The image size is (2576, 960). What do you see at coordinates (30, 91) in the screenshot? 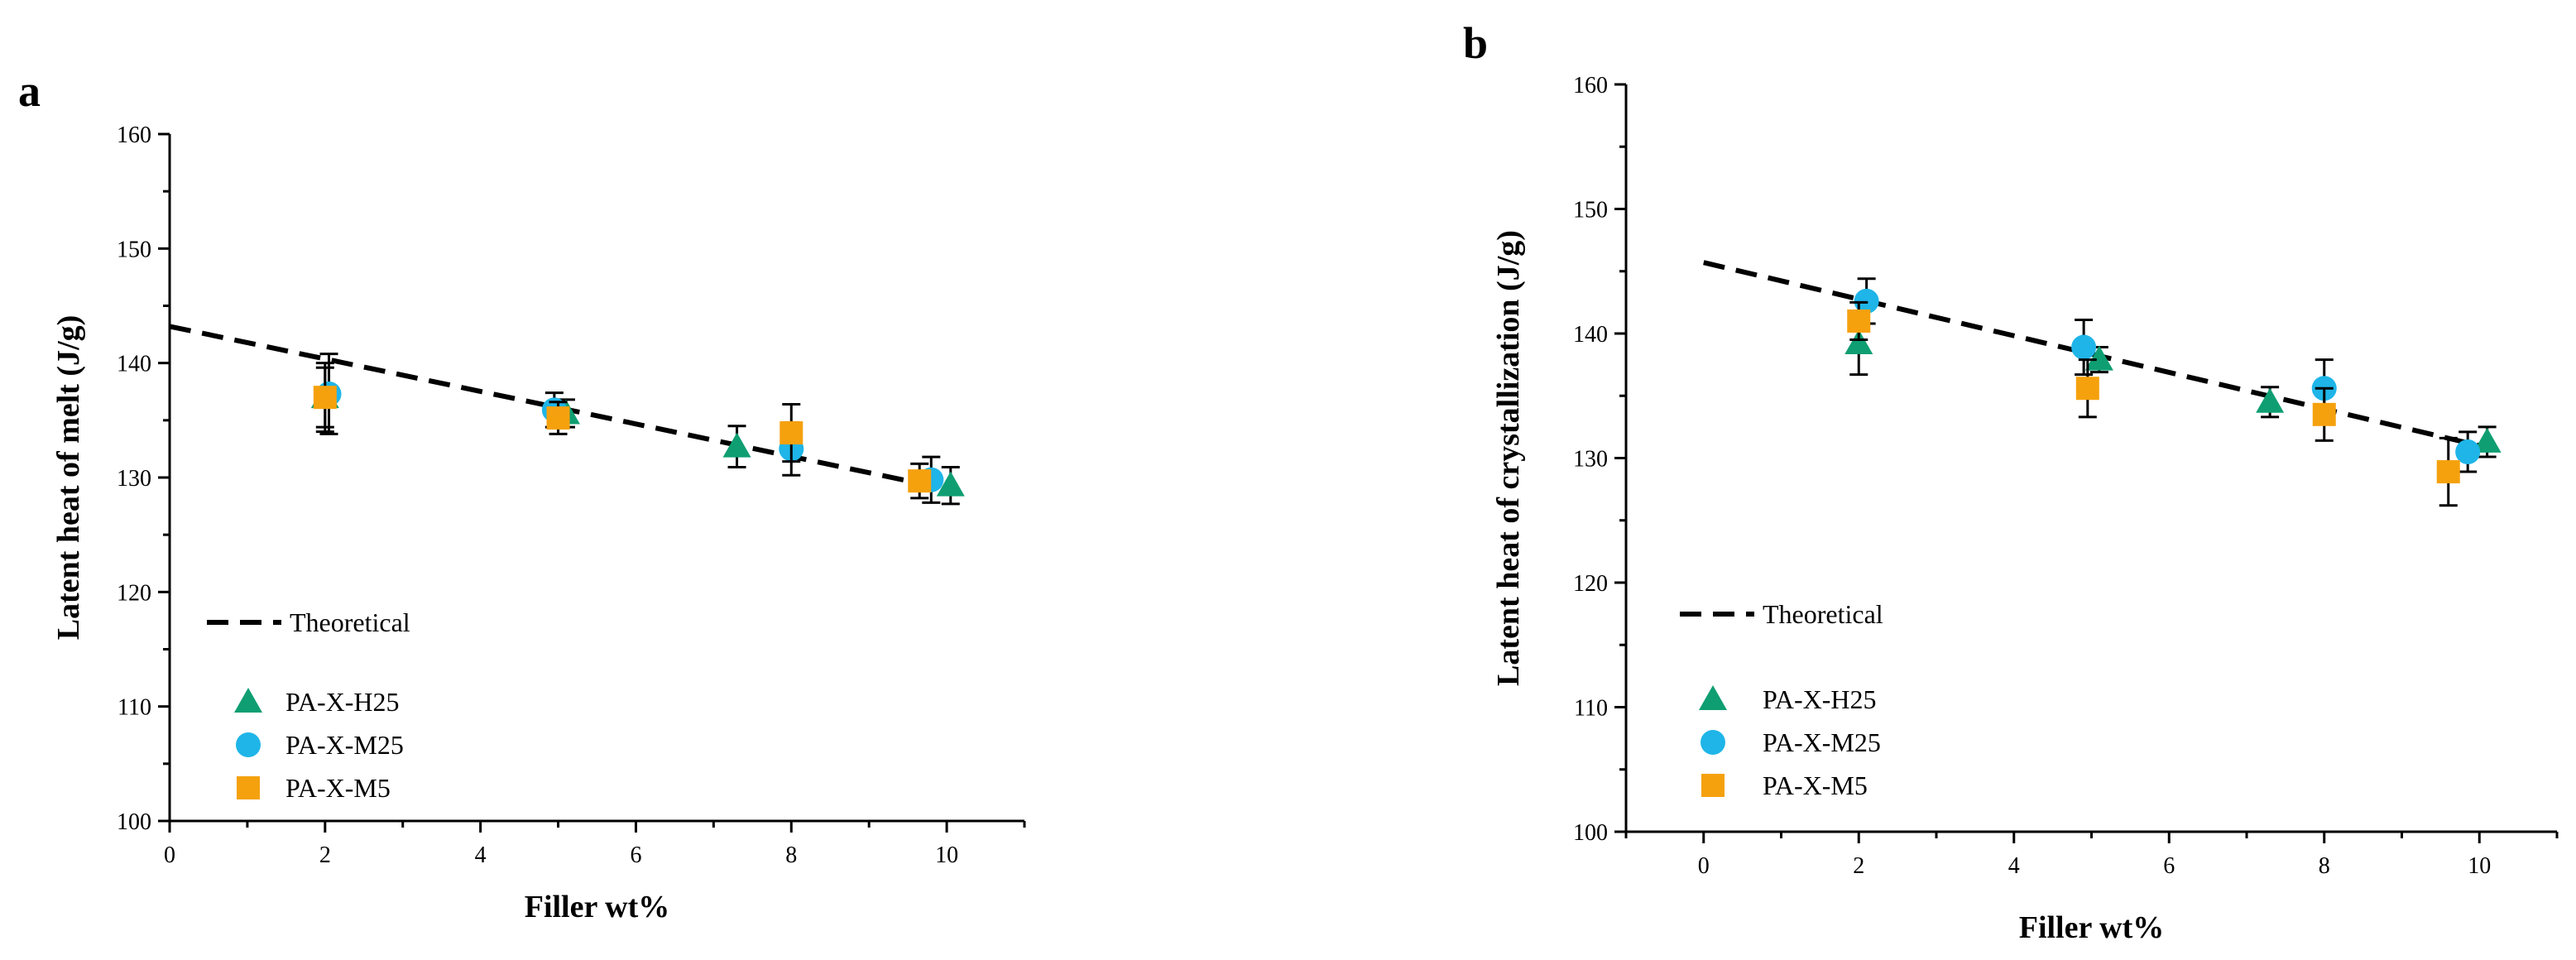
I see `panel-letter: a` at bounding box center [30, 91].